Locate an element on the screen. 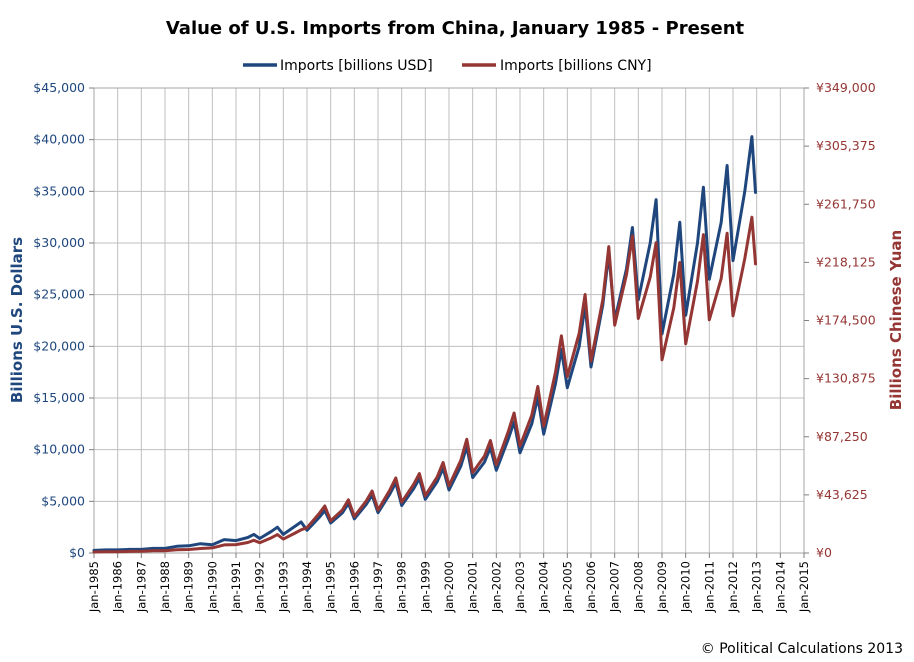 The image size is (914, 662). x-tick-label: Jan-2015 is located at coordinates (804, 587).